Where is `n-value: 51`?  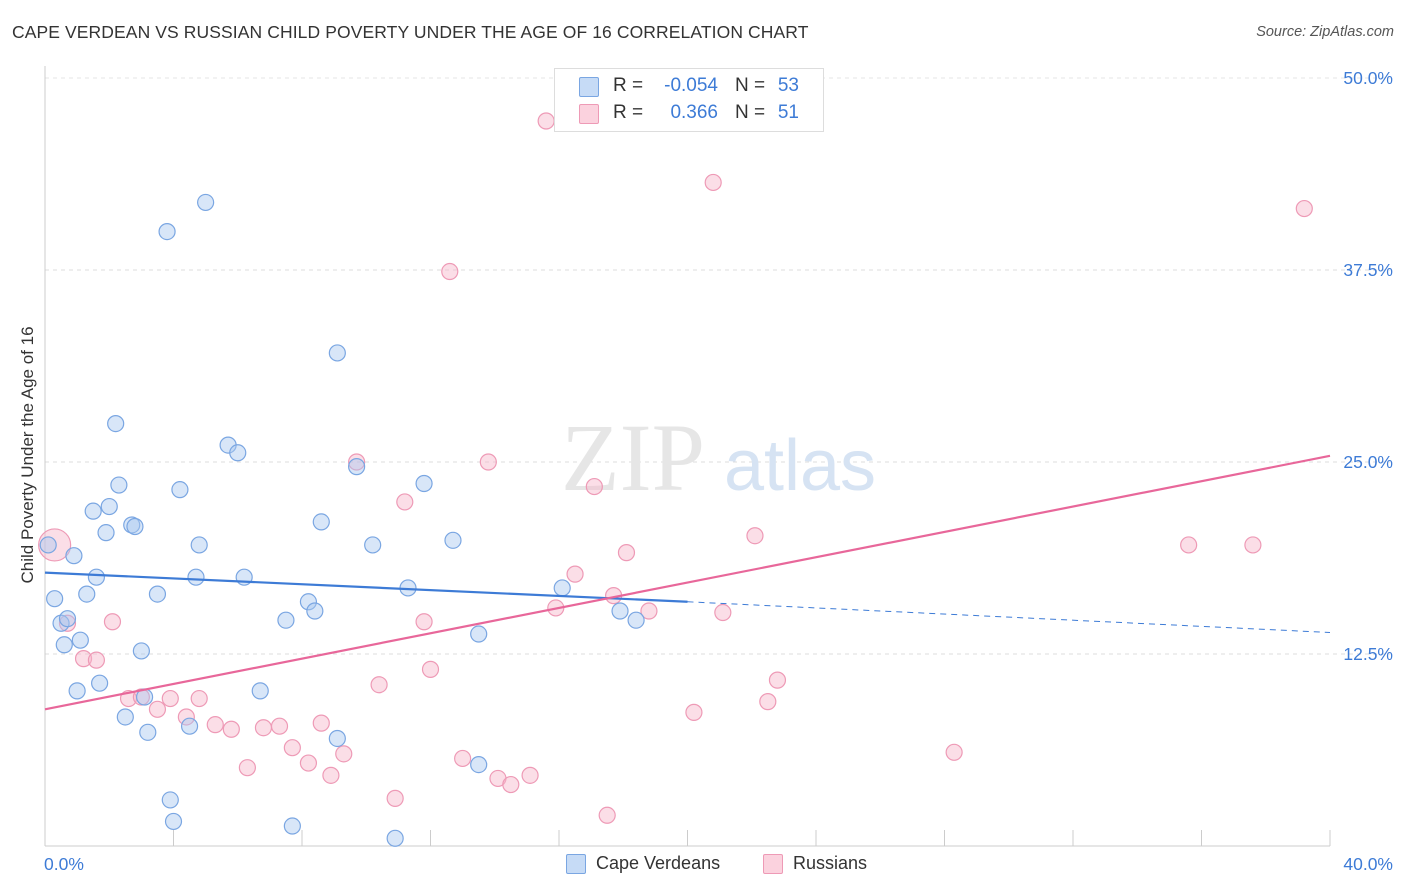 n-value: 51 is located at coordinates (788, 112).